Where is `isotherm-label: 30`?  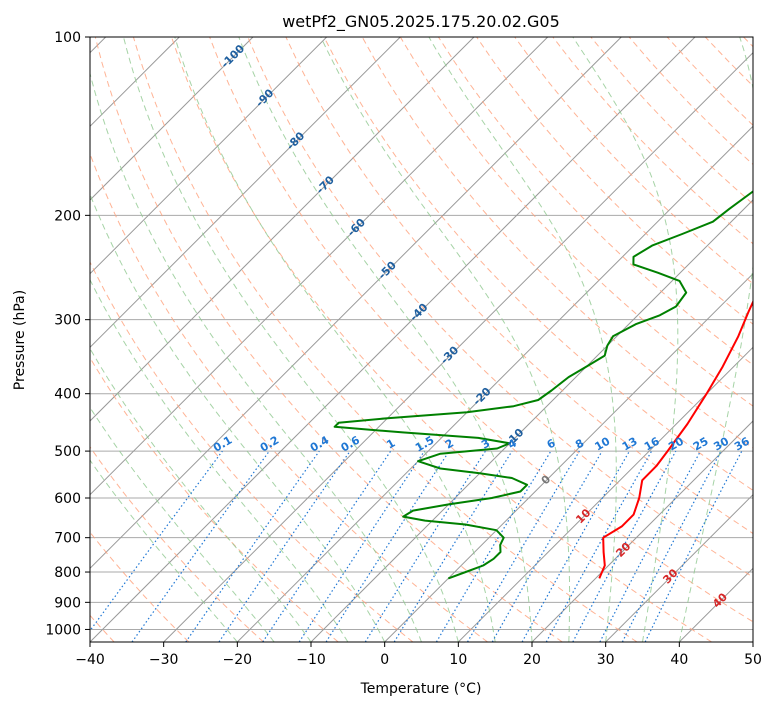 isotherm-label: 30 is located at coordinates (670, 576).